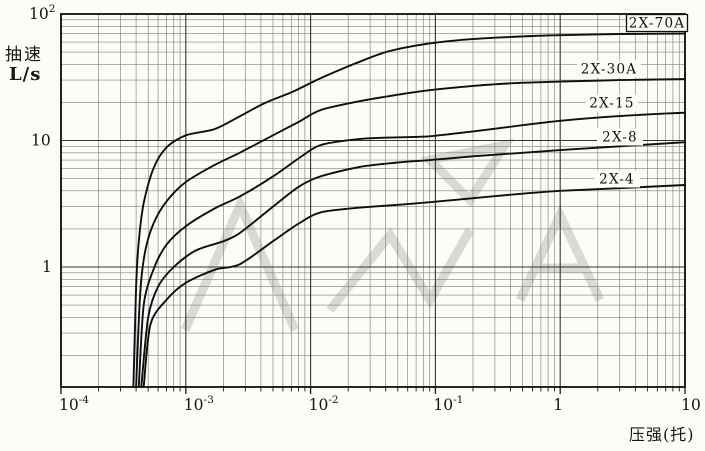 Image resolution: width=705 pixels, height=451 pixels. What do you see at coordinates (74, 404) in the screenshot?
I see `svg-text: 10⁻⁴` at bounding box center [74, 404].